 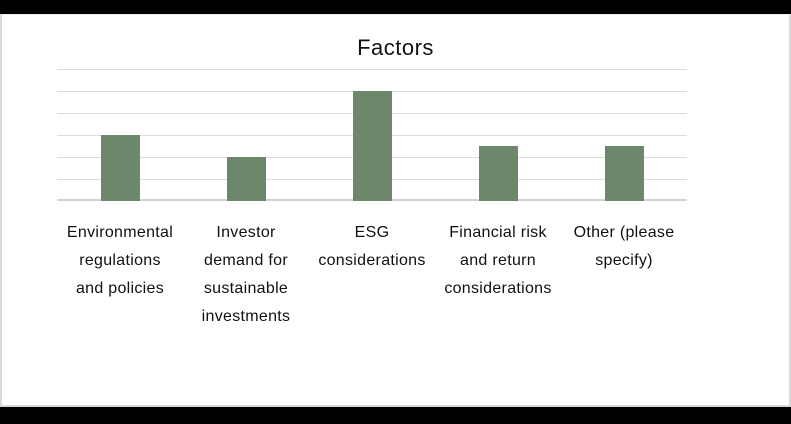 I want to click on category-label-line: demand for, so click(x=246, y=260).